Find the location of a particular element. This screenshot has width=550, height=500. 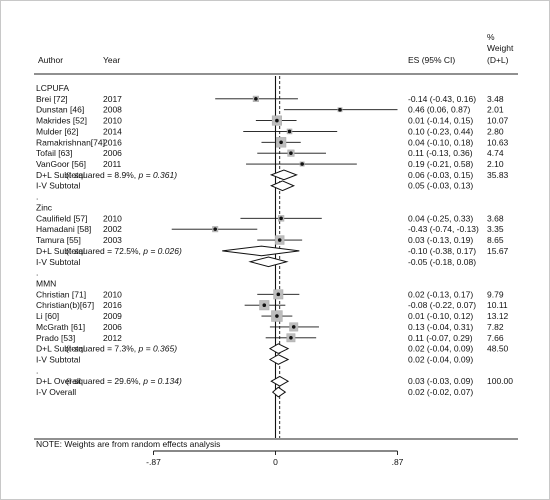

study-es: 0.46 (0.06, 0.87) is located at coordinates (439, 110).